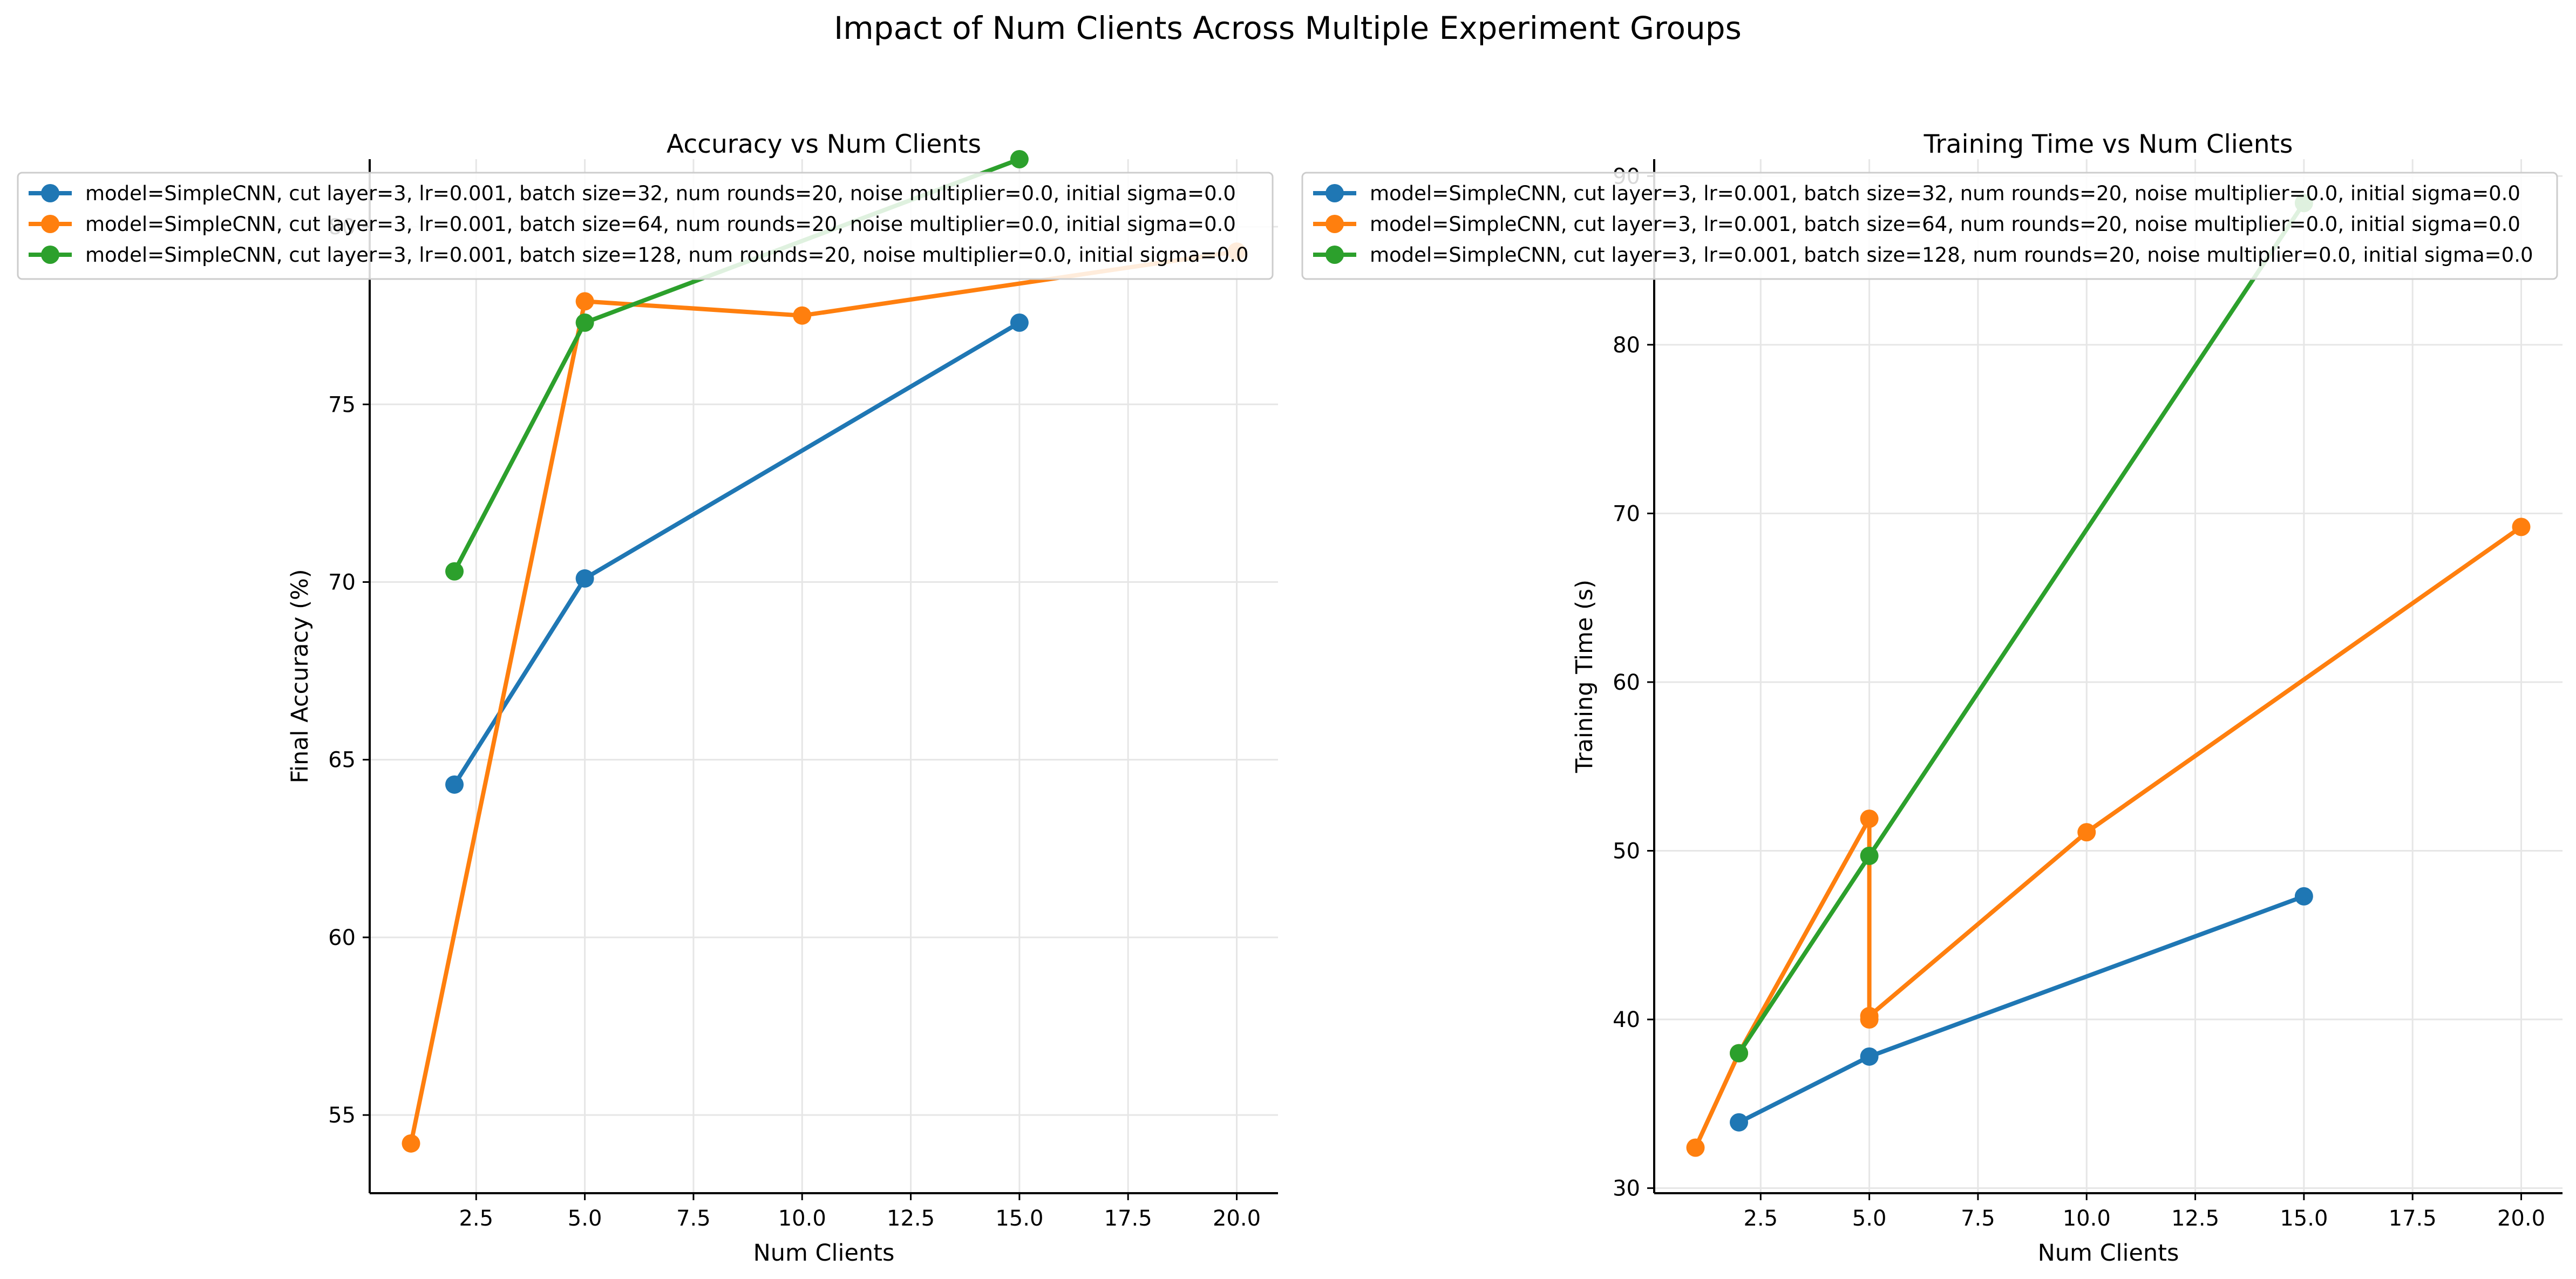 This screenshot has height=1279, width=2576. I want to click on y-tick-label: 80, so click(1626, 346).